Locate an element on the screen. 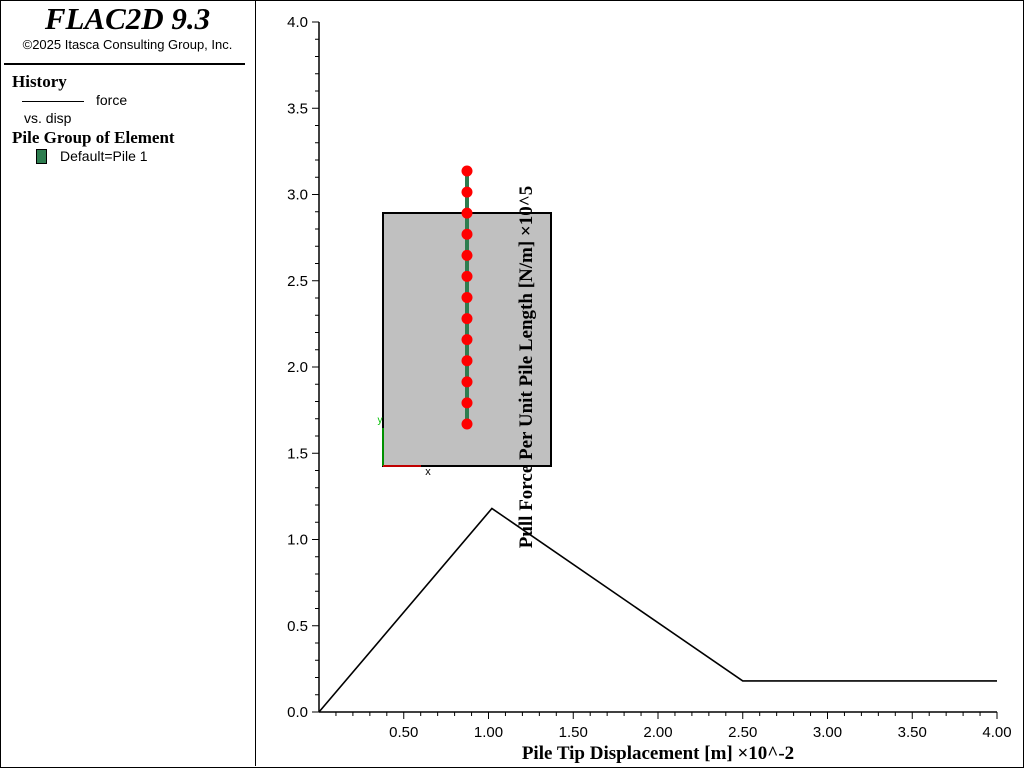 The height and width of the screenshot is (768, 1024). pile-color-swatch is located at coordinates (41, 156).